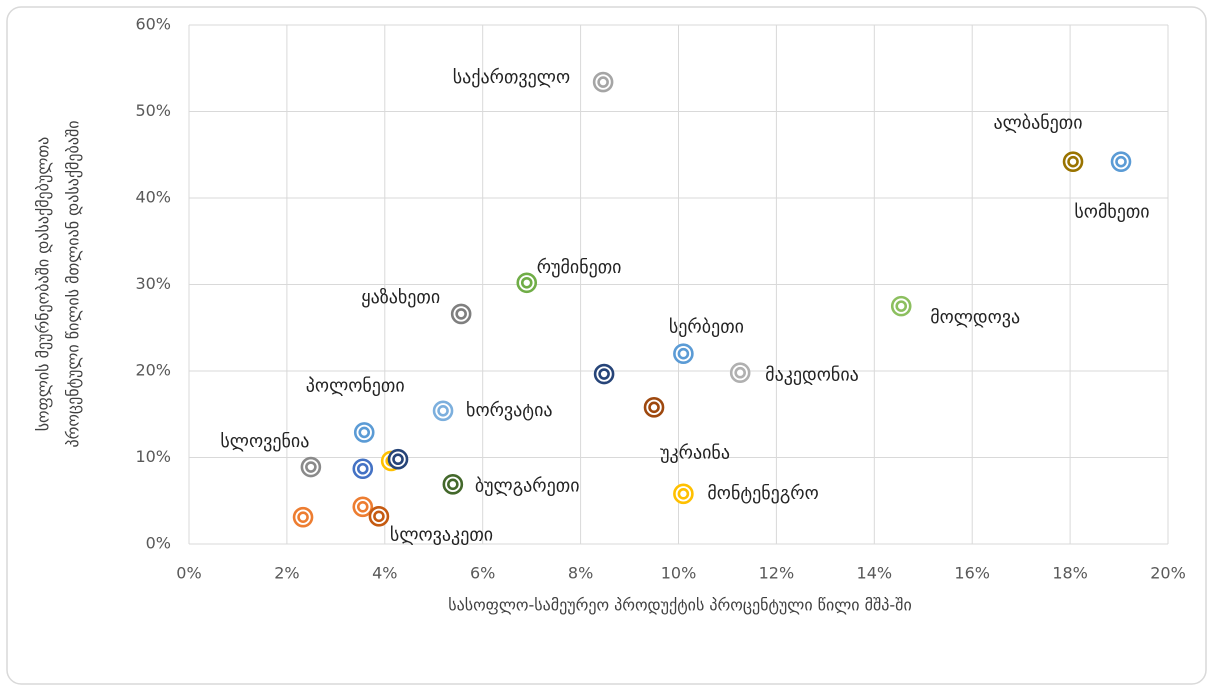  What do you see at coordinates (1168, 573) in the screenshot?
I see `x-tick-label: 20%` at bounding box center [1168, 573].